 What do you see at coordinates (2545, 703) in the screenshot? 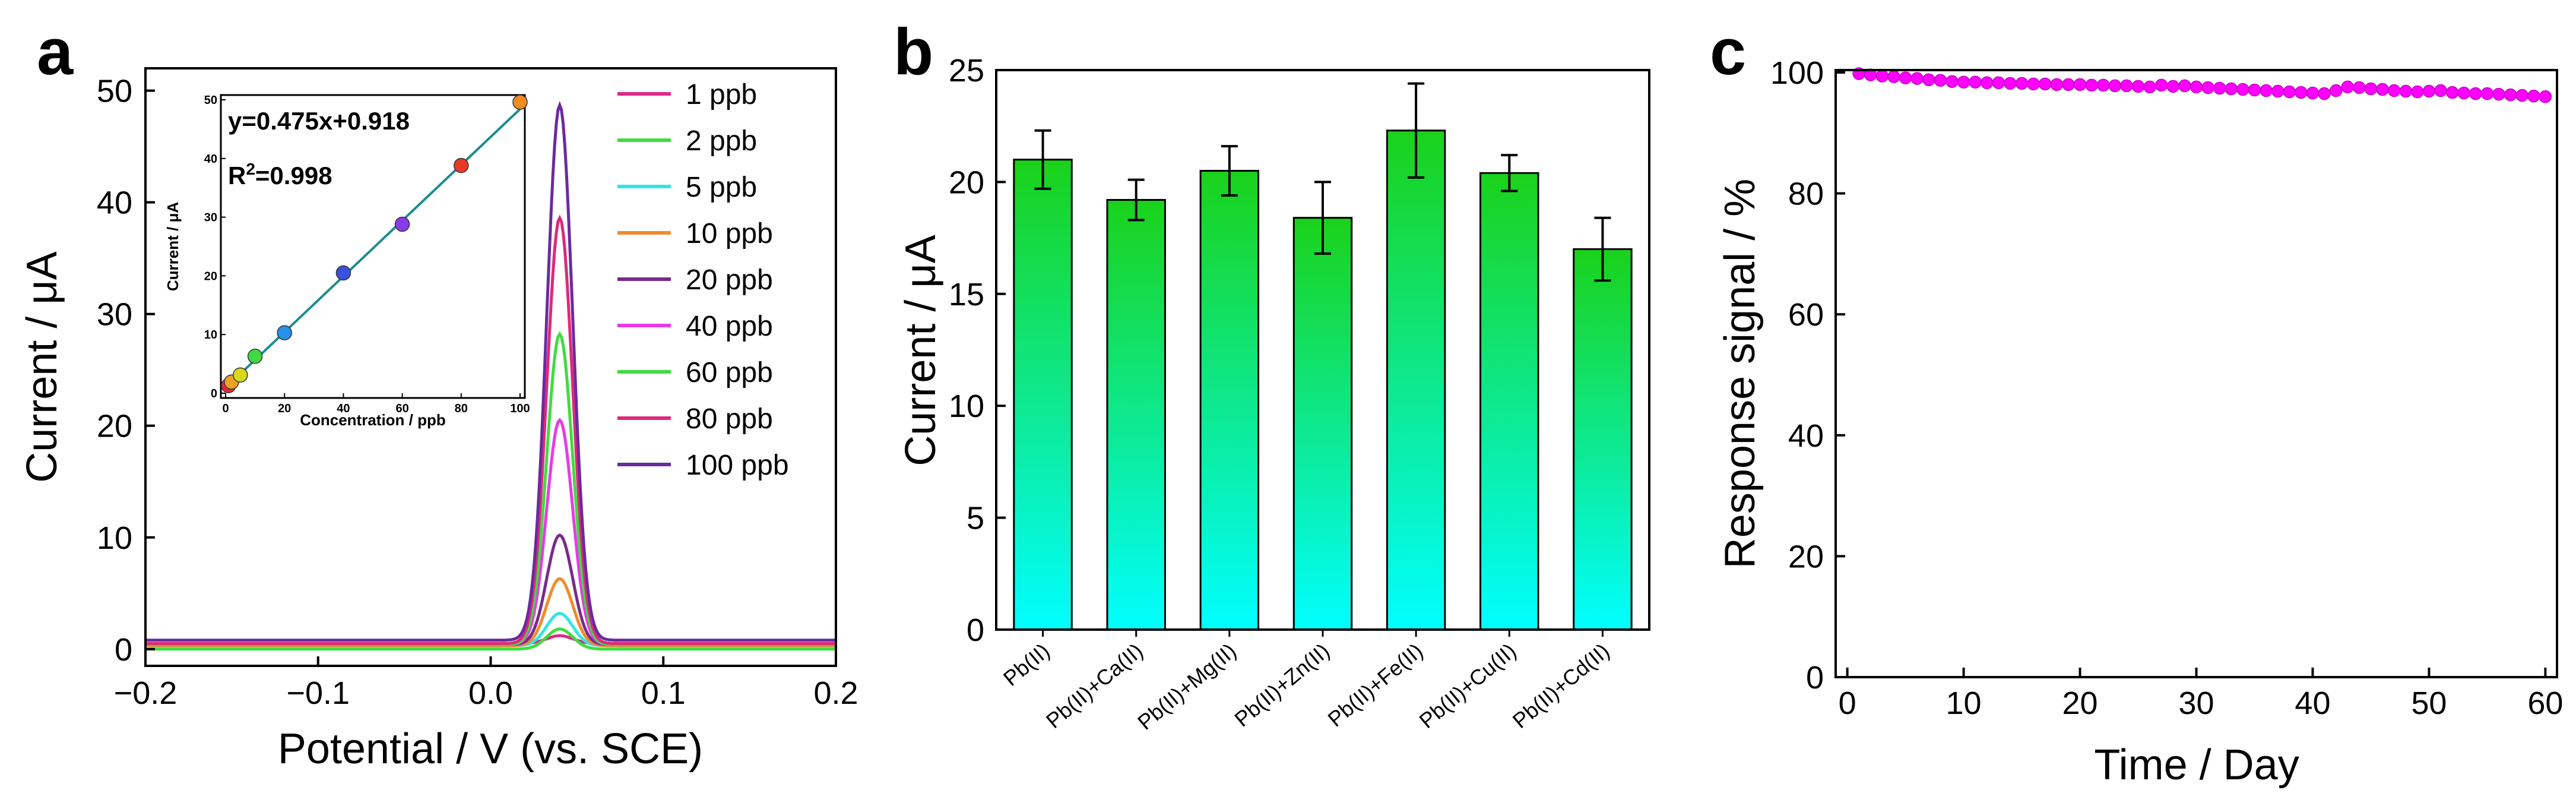
I see `panel-c-x-tick-label-6: 60` at bounding box center [2545, 703].